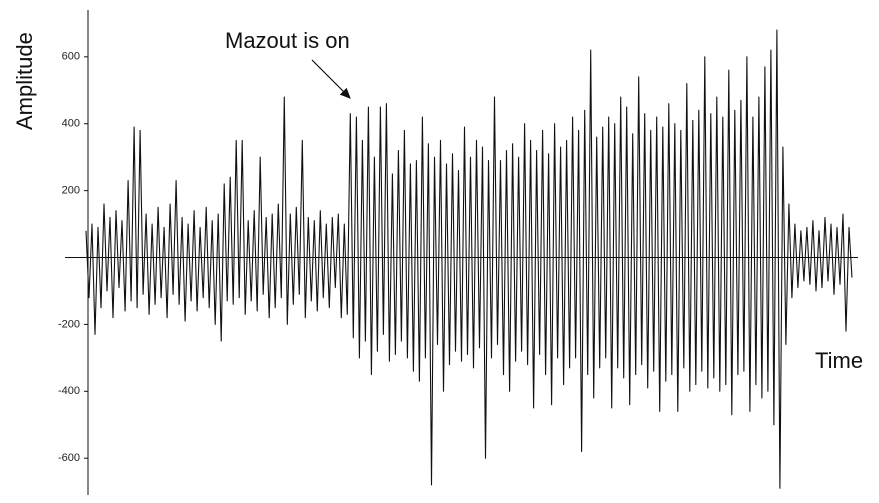 The height and width of the screenshot is (503, 879). I want to click on annotation-arrow, so click(331, 79).